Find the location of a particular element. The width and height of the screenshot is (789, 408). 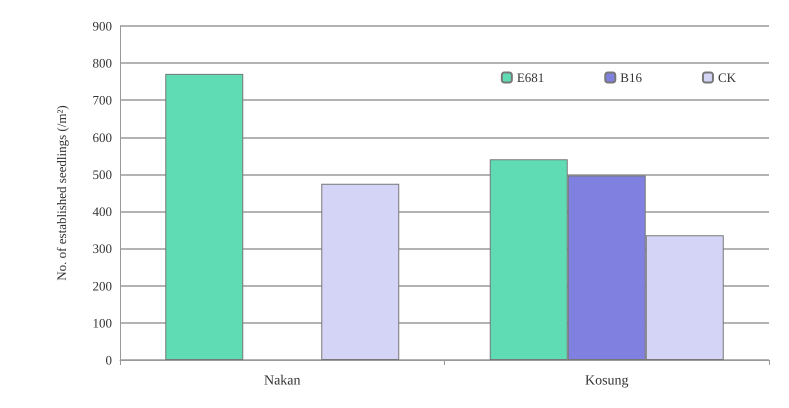

legend-label: E681 is located at coordinates (530, 77).